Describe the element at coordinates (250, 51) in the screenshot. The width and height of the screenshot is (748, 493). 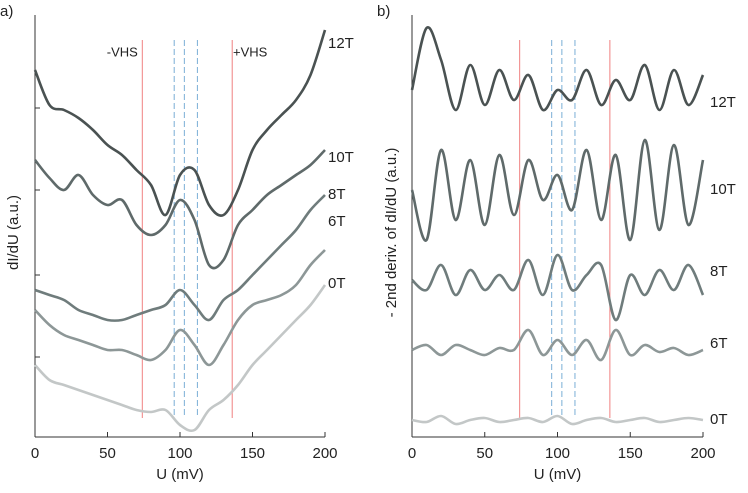
I see `marker-label: +VHS` at that location.